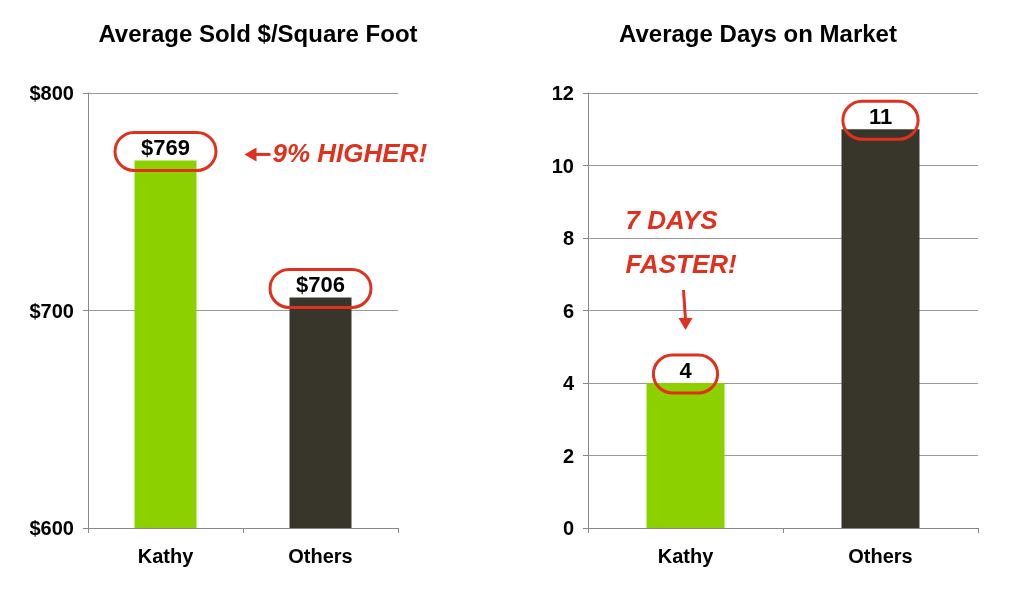 The image size is (1024, 596). What do you see at coordinates (686, 370) in the screenshot?
I see `data-label: 4` at bounding box center [686, 370].